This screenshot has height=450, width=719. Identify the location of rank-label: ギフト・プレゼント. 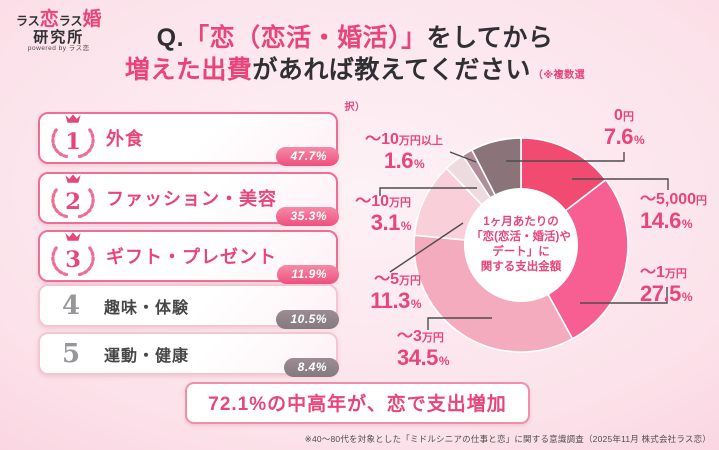
(191, 257).